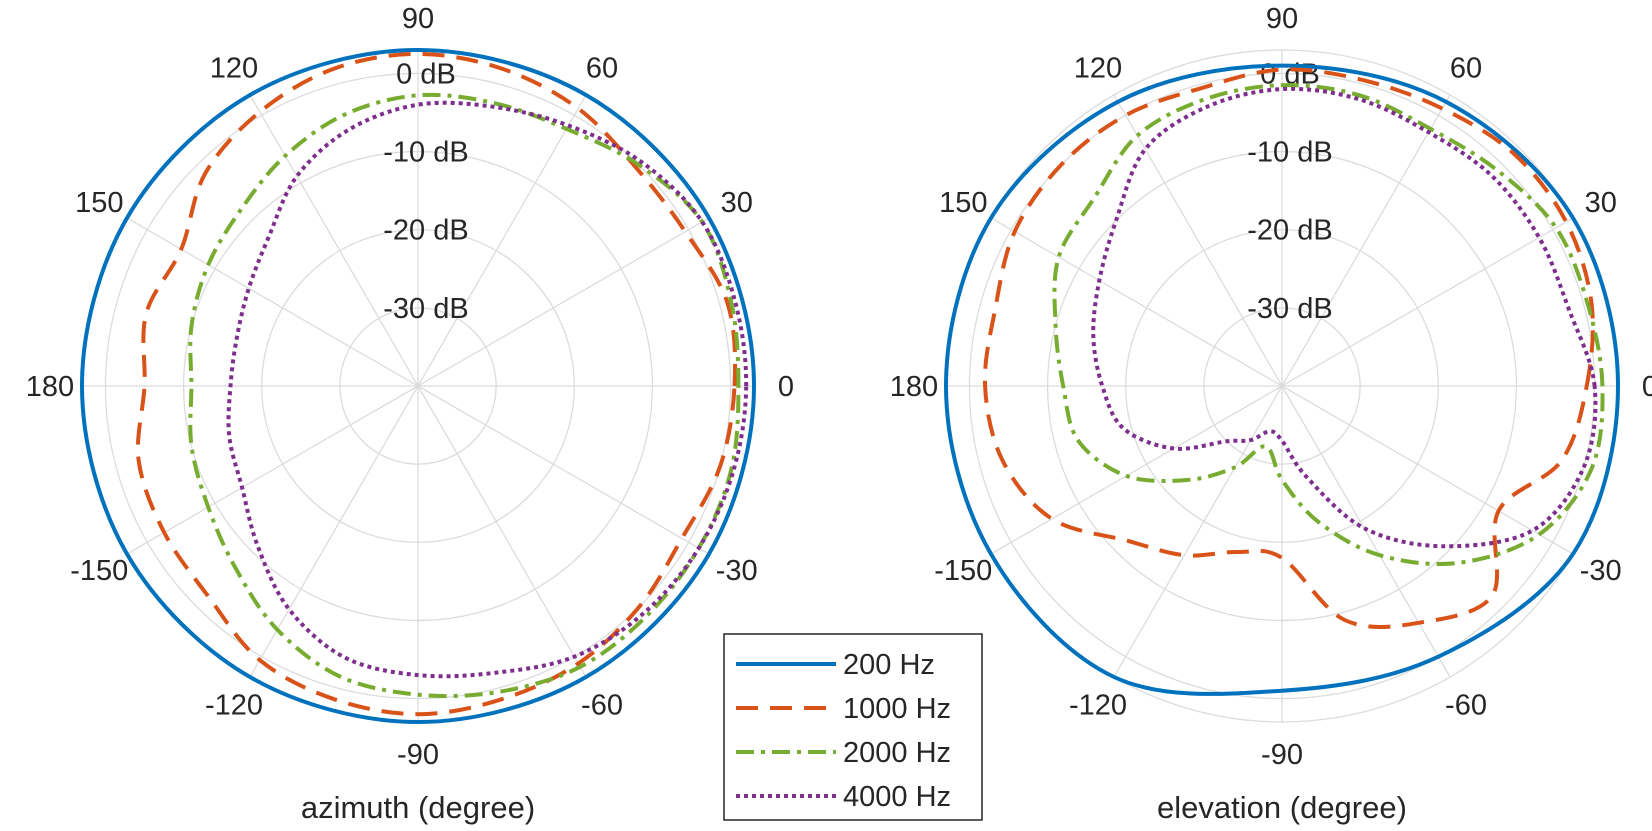 The height and width of the screenshot is (831, 1652). I want to click on legend-label: 1000 Hz, so click(897, 709).